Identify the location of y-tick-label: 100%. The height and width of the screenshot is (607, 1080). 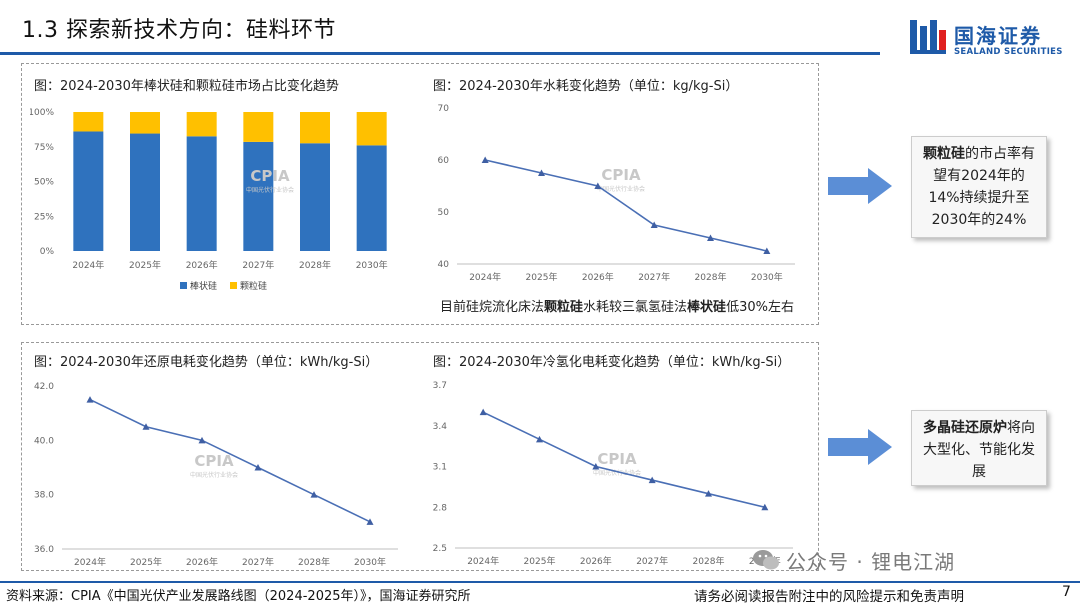
(42, 113).